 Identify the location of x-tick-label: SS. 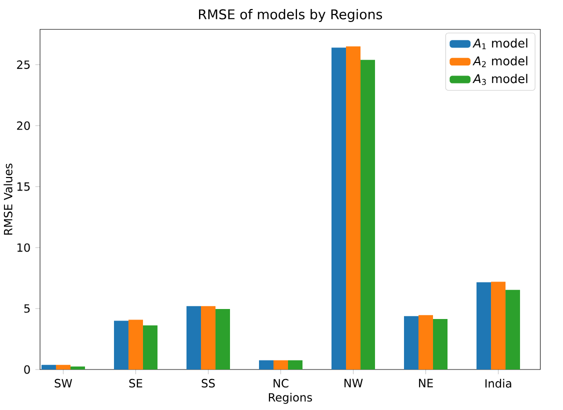
(208, 383).